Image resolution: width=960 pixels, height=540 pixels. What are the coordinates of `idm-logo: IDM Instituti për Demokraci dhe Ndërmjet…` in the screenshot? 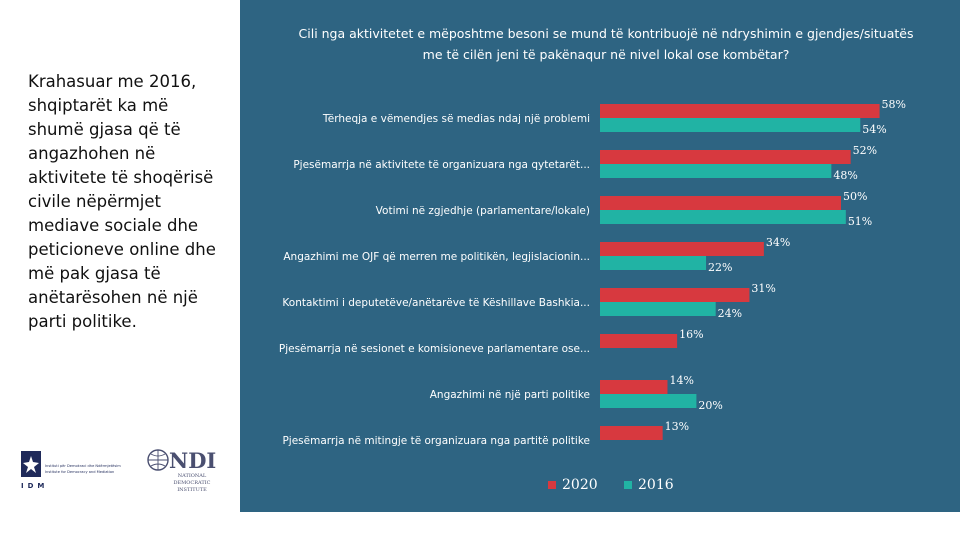 It's located at (71, 470).